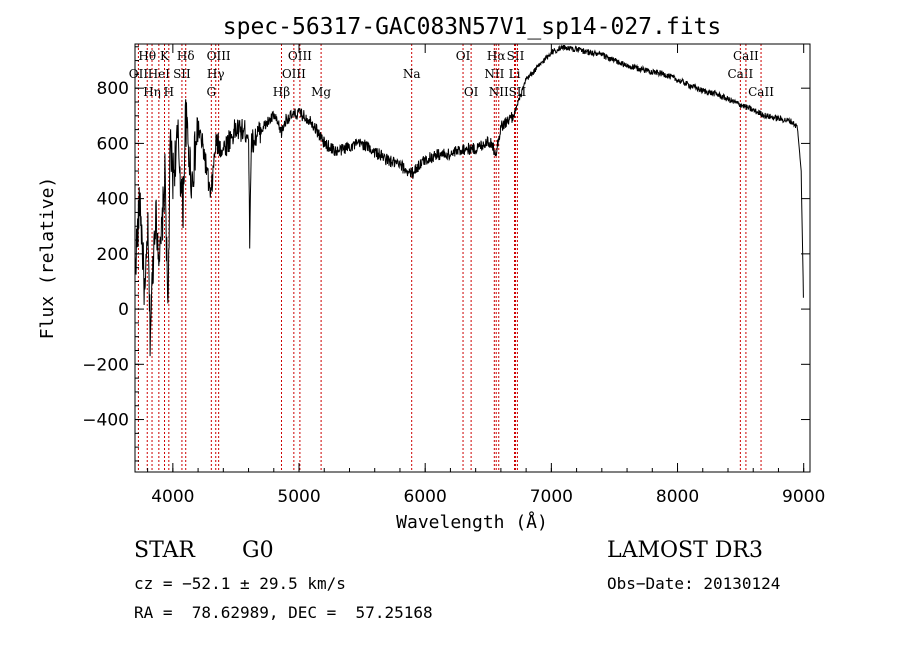 This screenshot has height=649, width=900. I want to click on observation-date: Obs−Date: 20130124, so click(694, 583).